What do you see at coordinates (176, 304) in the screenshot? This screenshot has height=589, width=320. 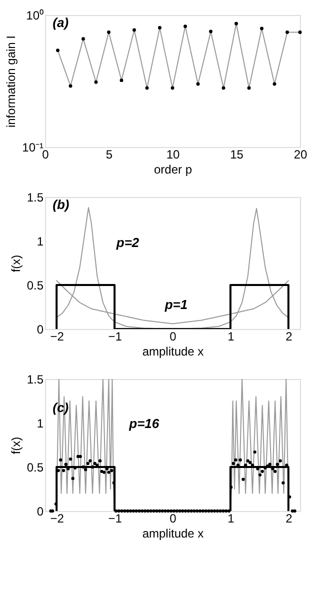 I see `annotation: p=1` at bounding box center [176, 304].